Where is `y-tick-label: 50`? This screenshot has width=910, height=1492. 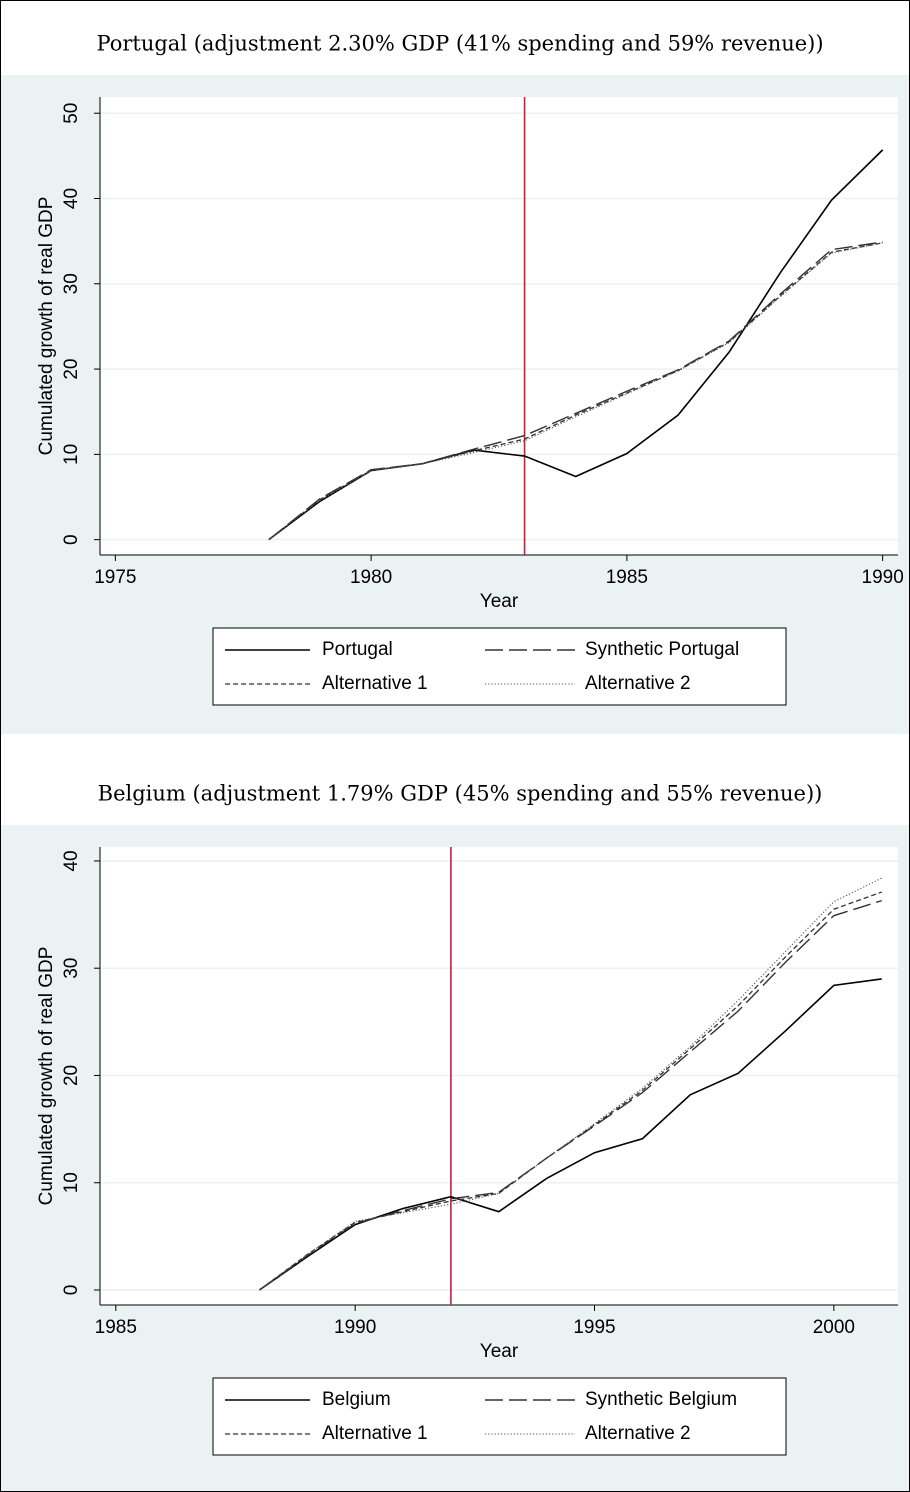 y-tick-label: 50 is located at coordinates (71, 113).